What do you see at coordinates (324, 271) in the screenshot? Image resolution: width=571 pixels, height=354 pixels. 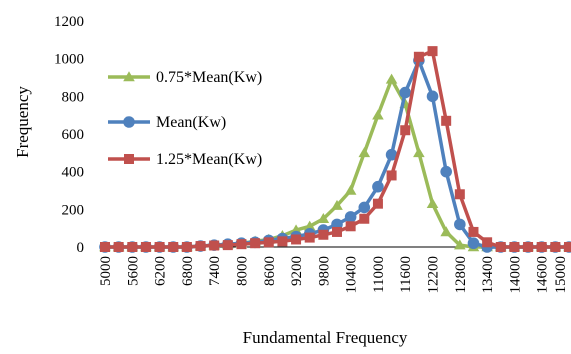 I see `x-tick-label: 9800` at bounding box center [324, 271].